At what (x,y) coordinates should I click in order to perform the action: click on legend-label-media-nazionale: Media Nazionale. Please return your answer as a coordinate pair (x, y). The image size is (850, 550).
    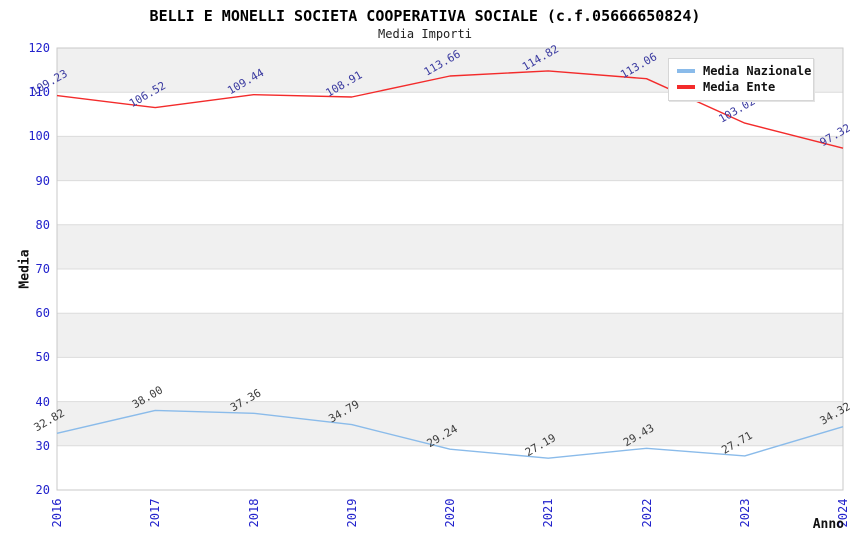
    Looking at the image, I should click on (757, 71).